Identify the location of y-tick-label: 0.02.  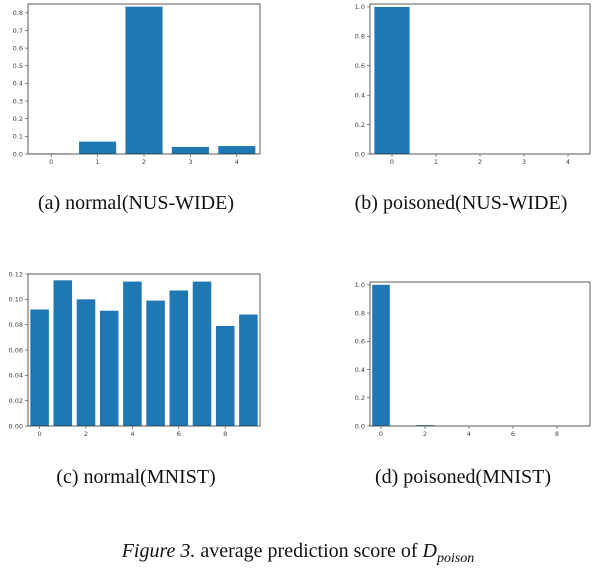
(16, 401).